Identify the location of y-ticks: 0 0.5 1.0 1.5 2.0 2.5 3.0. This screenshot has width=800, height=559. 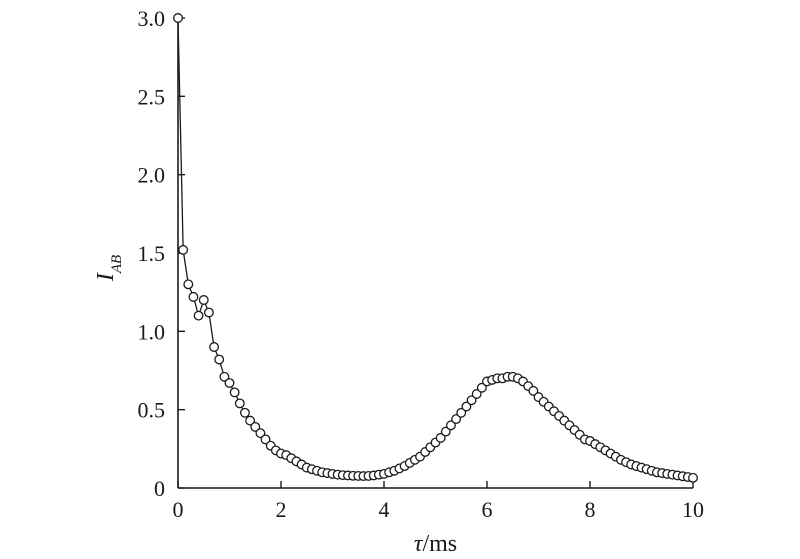
(161, 253).